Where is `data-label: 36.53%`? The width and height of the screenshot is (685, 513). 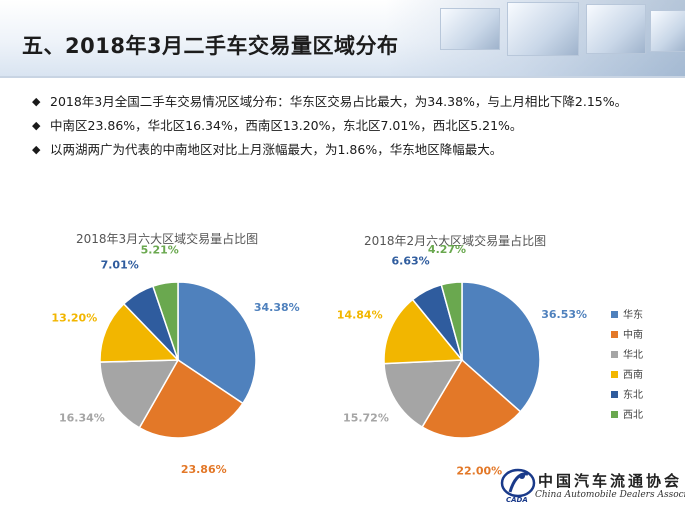 data-label: 36.53% is located at coordinates (564, 314).